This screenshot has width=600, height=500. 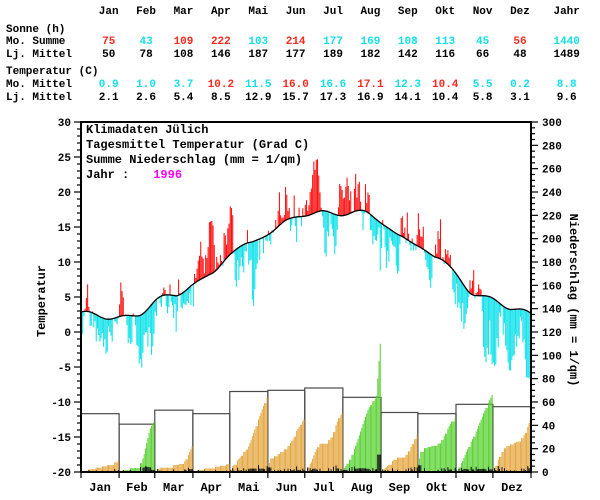 I want to click on table-cell: 10.2, so click(x=221, y=84).